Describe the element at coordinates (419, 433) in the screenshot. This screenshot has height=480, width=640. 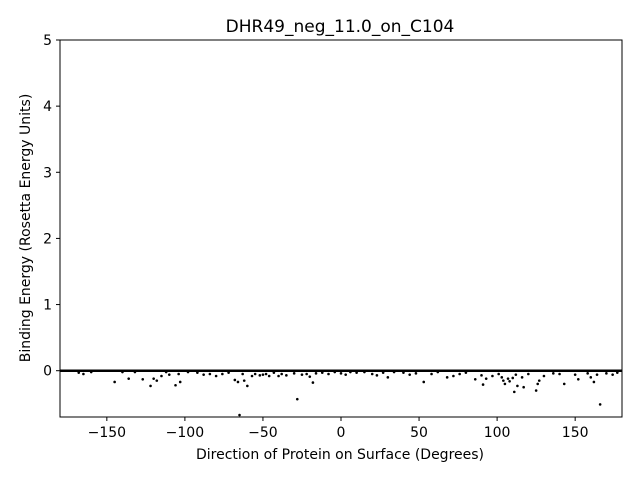
I see `x-tick-label: 50` at that location.